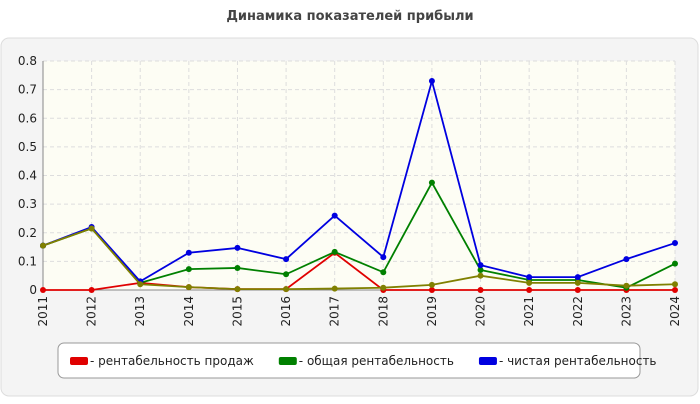 This screenshot has width=700, height=404. I want to click on x-tick-label: 2012, so click(92, 311).